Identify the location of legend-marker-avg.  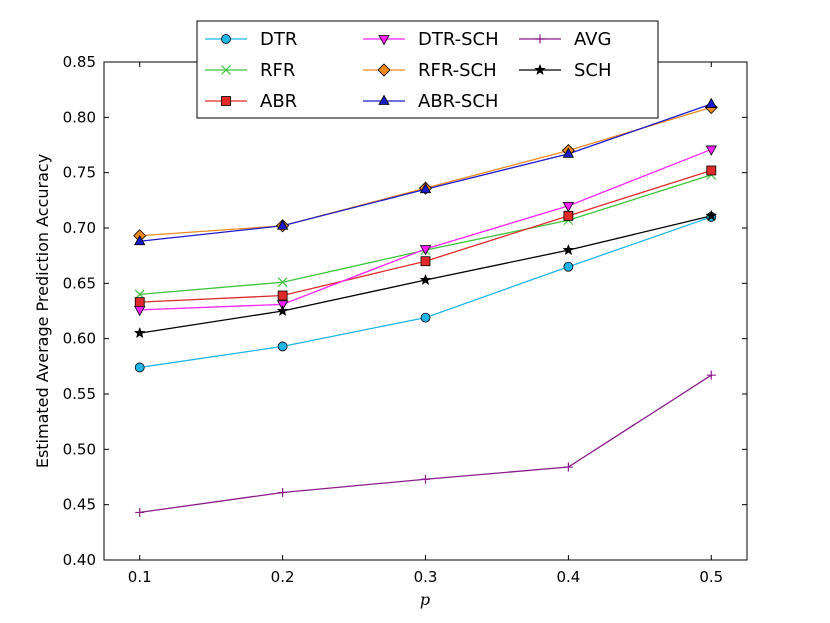
(540, 39).